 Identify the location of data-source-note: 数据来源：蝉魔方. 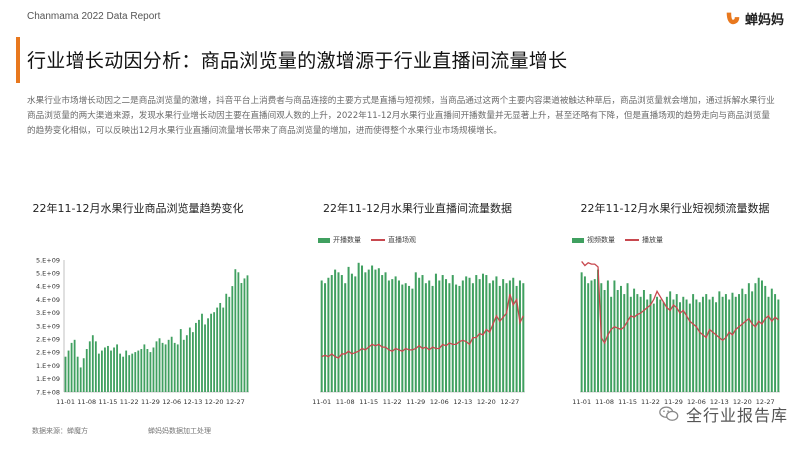
(60, 431).